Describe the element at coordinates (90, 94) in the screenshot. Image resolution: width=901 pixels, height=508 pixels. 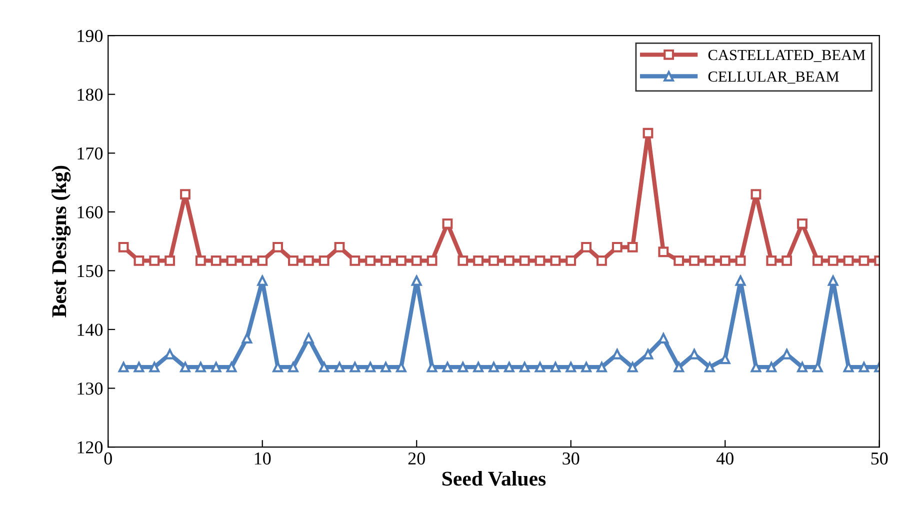
I see `y-tick-label: 180` at that location.